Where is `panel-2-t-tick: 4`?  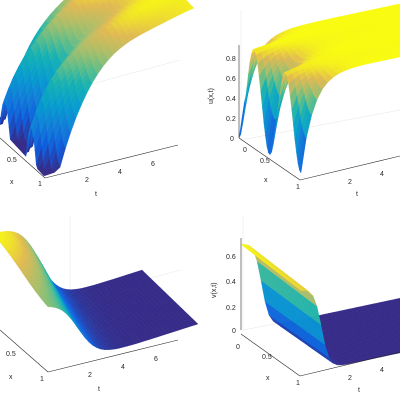 panel-2-t-tick: 4 is located at coordinates (382, 174).